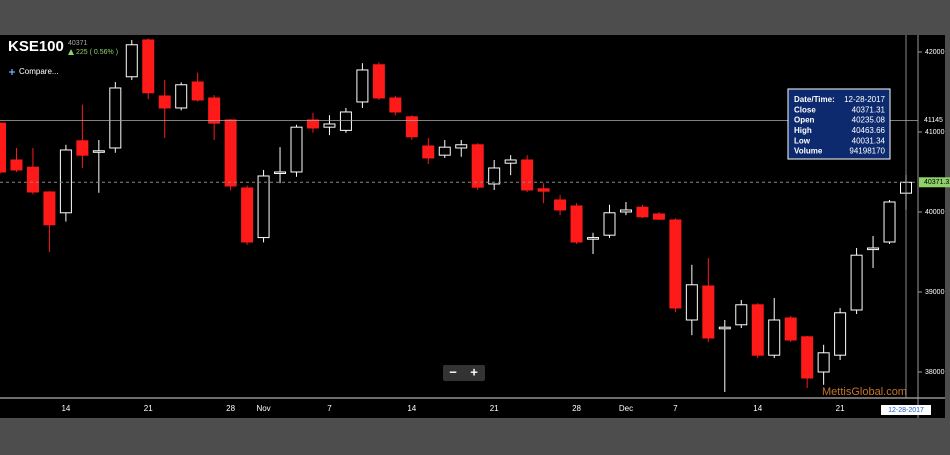 This screenshot has width=950, height=455. Describe the element at coordinates (805, 109) in the screenshot. I see `tooltip-label: Close` at that location.